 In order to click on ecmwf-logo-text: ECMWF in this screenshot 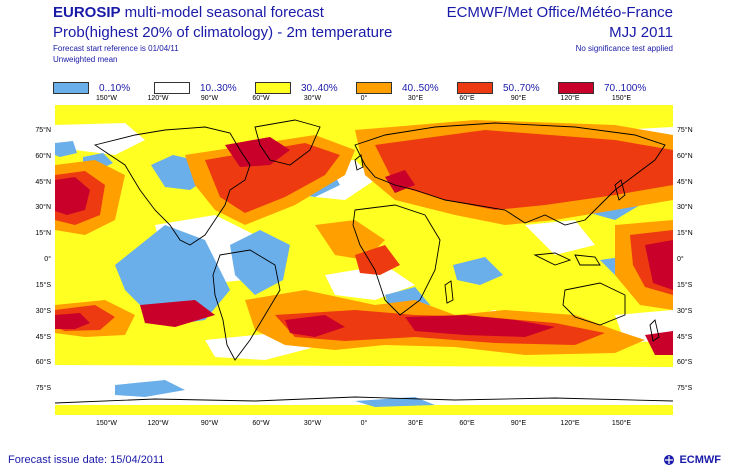, I will do `click(700, 460)`.